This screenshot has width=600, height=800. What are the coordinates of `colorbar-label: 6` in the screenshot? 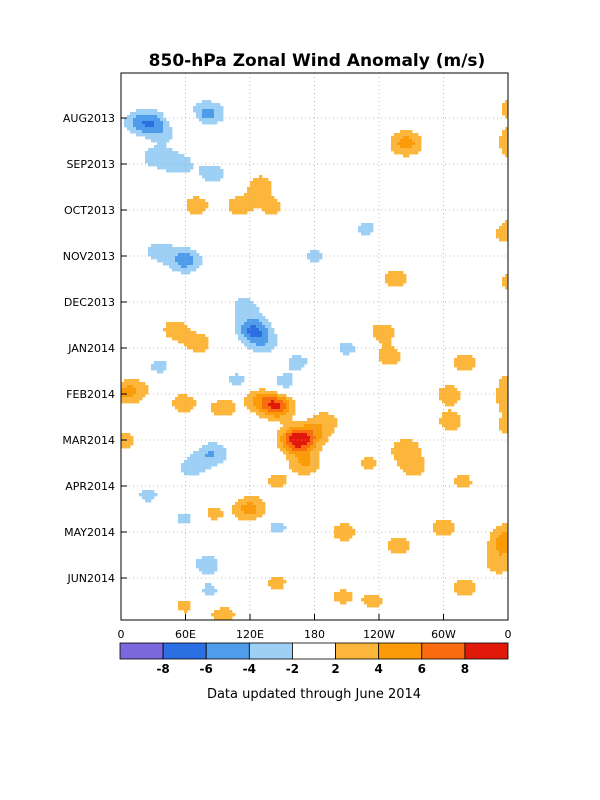 It's located at (422, 669).